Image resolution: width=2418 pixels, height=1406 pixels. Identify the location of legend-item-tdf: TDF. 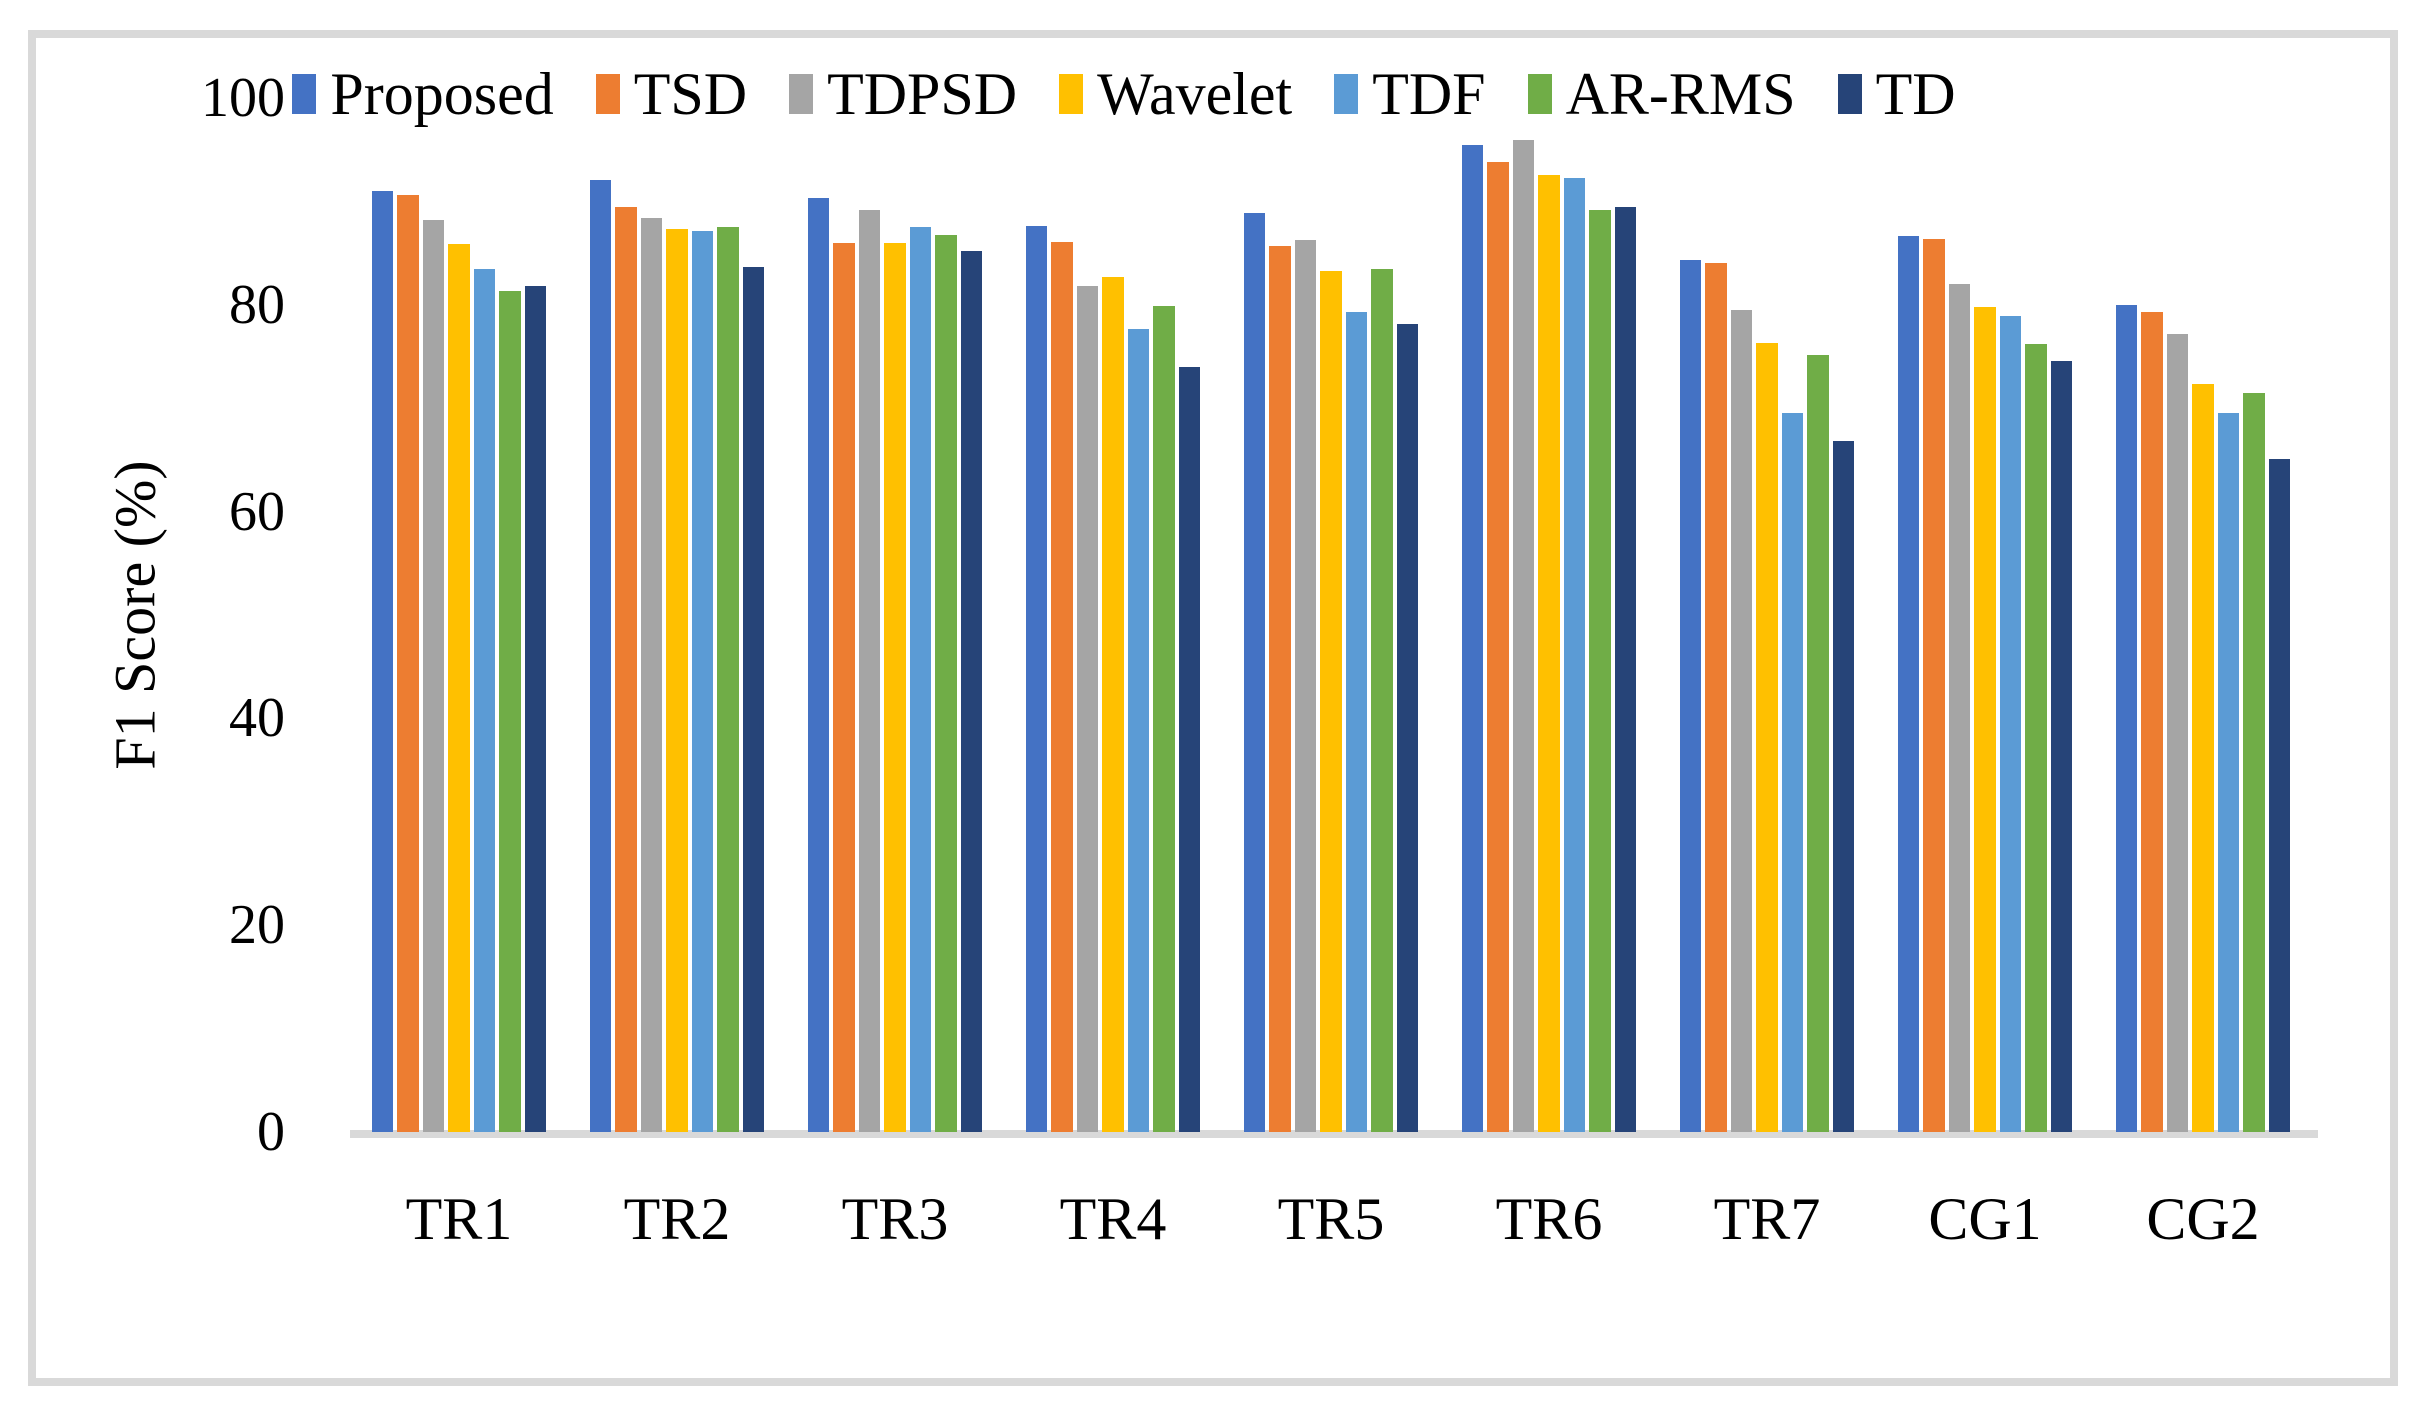
(1410, 94).